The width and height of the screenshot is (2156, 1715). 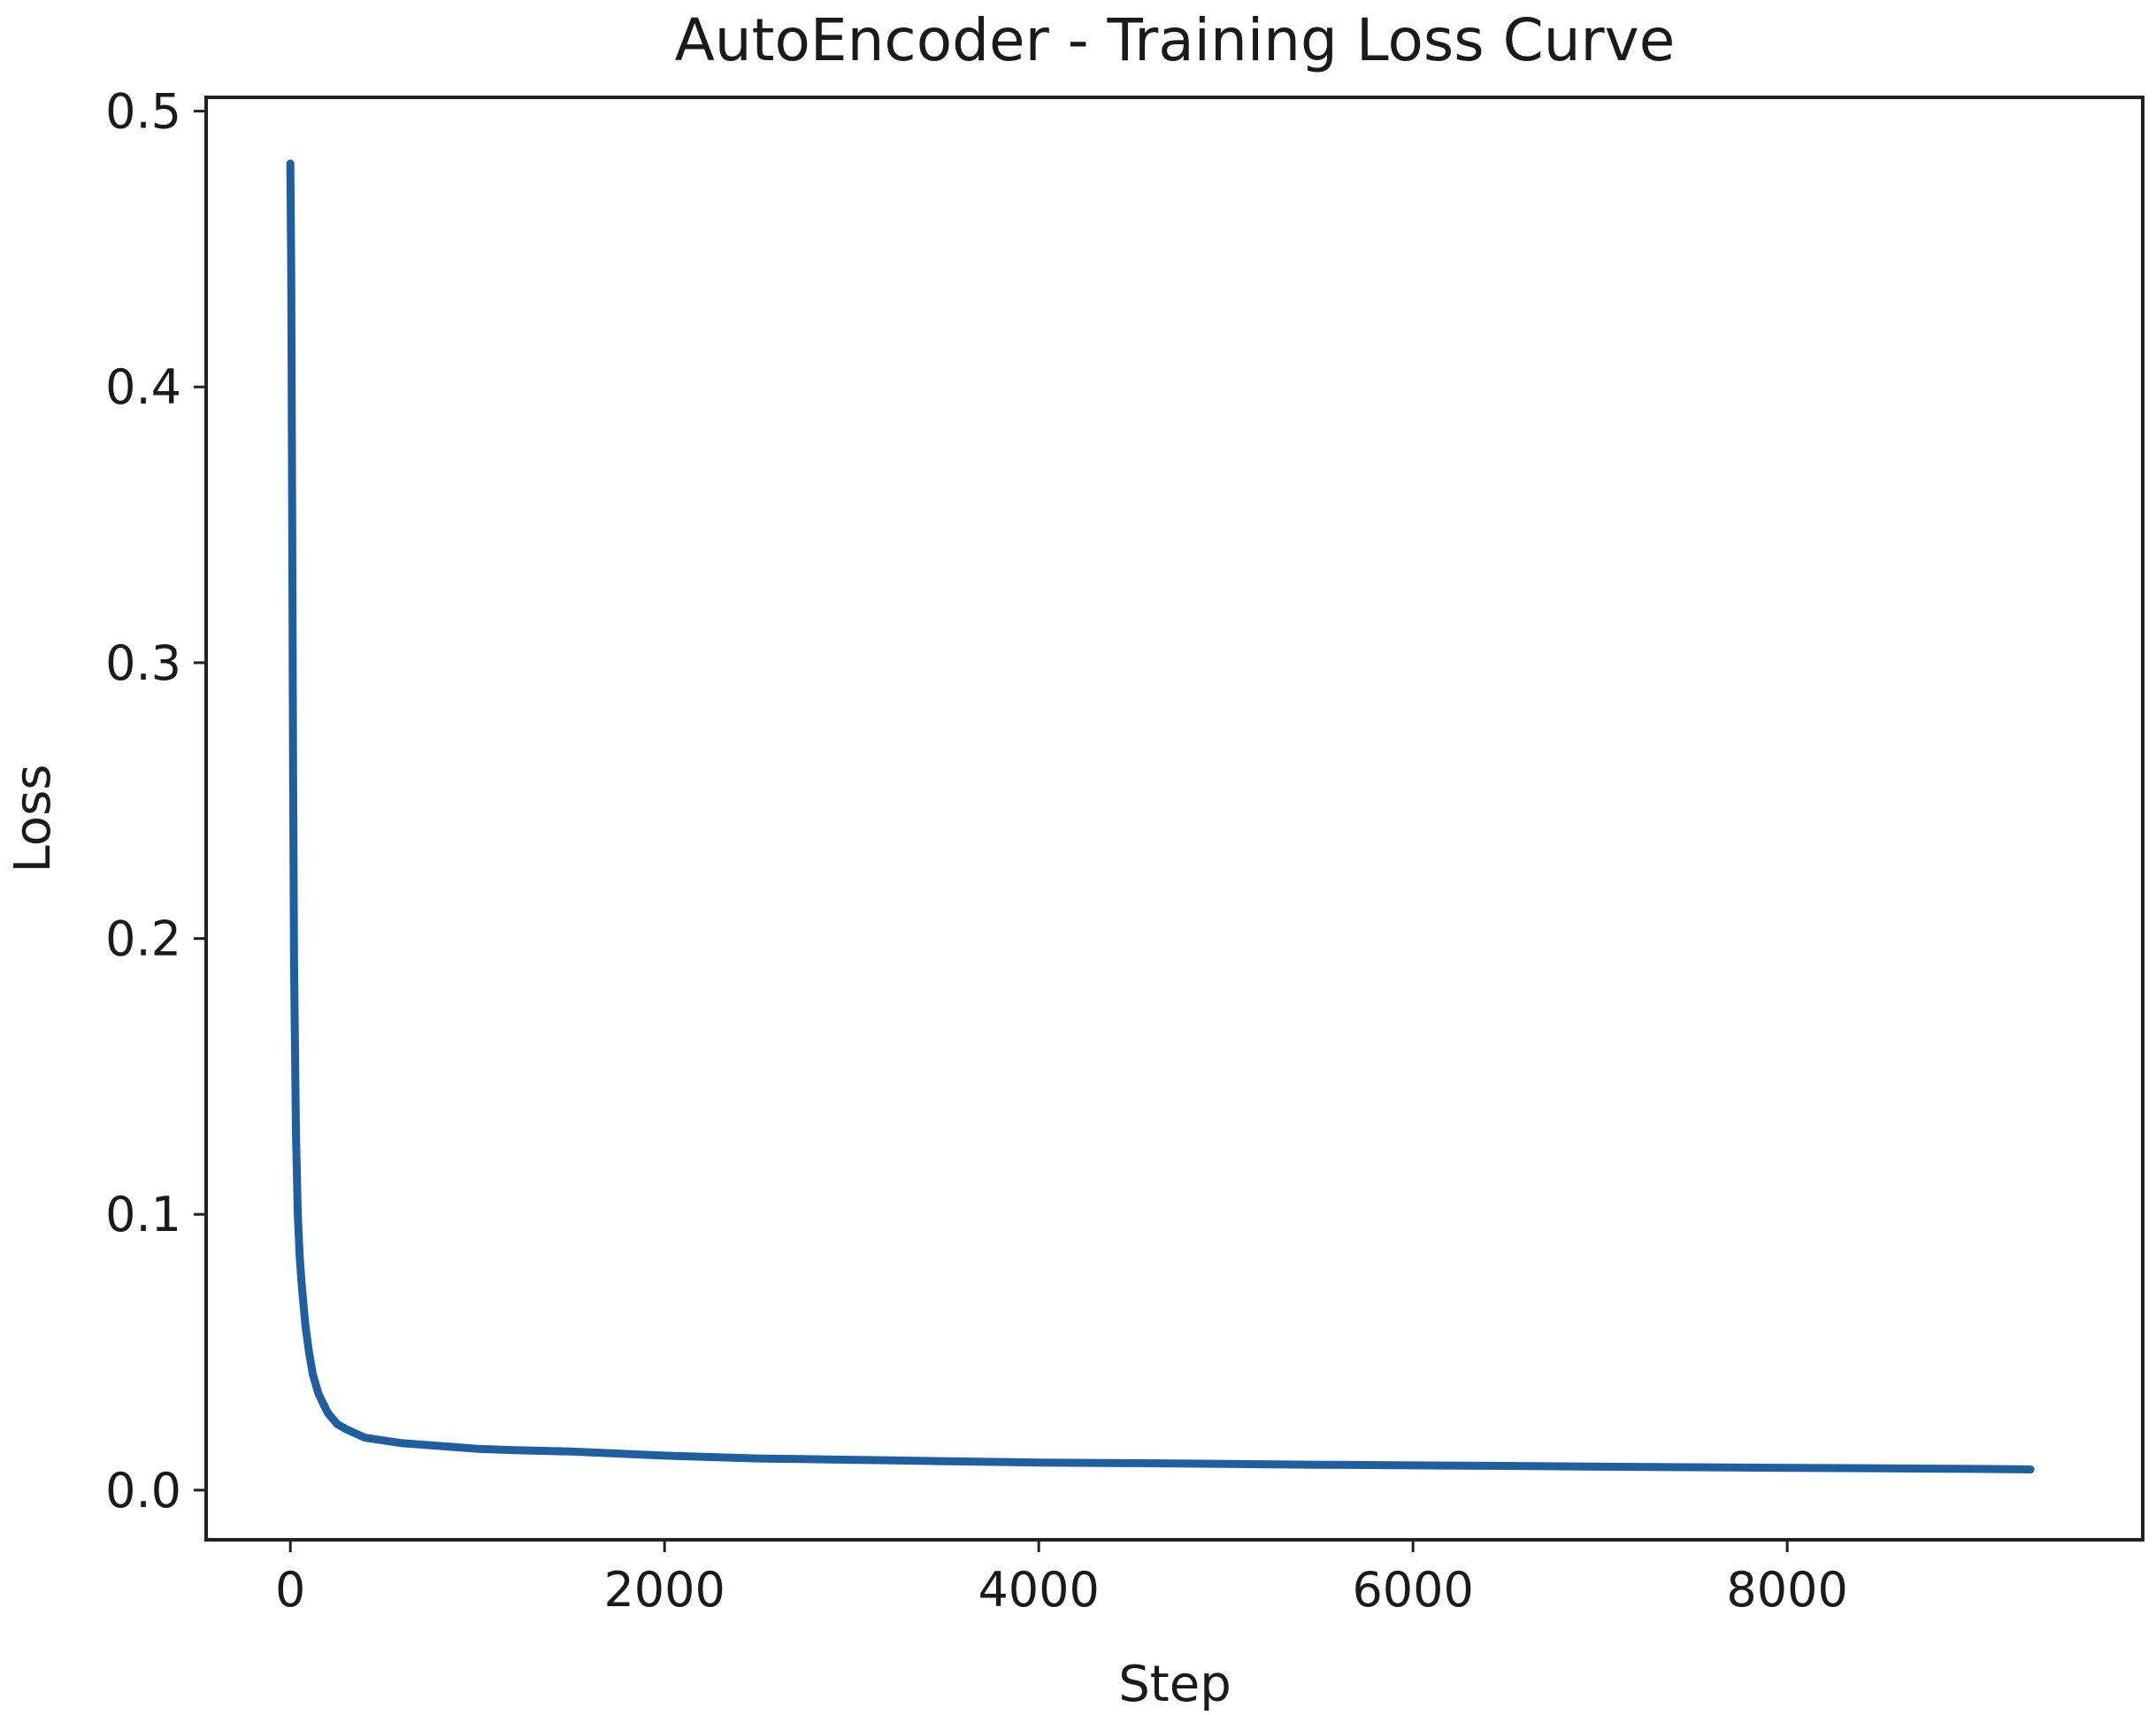 I want to click on x-tick-label: 2000, so click(x=664, y=1590).